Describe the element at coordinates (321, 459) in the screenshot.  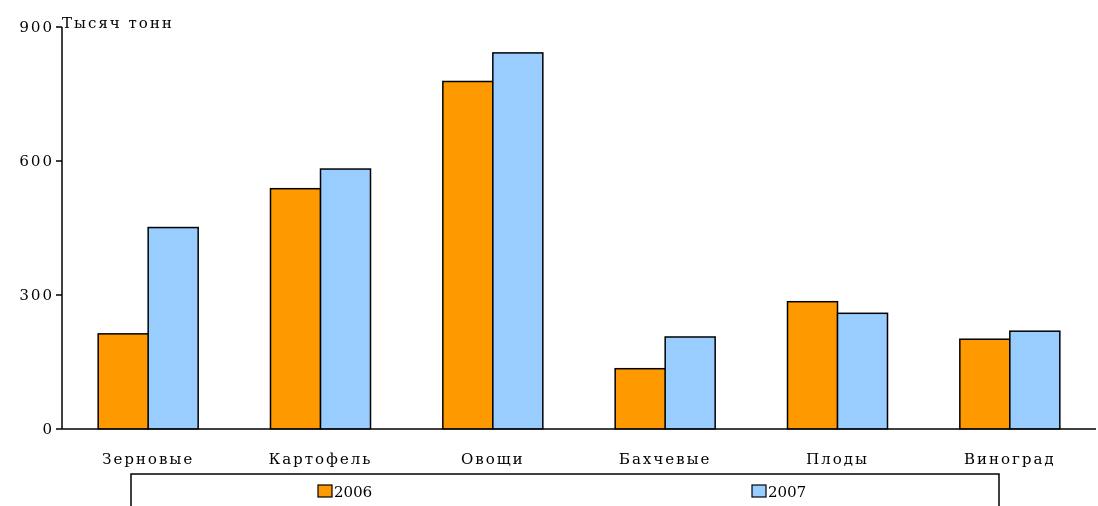
I see `x-tick-label: Картофель` at that location.